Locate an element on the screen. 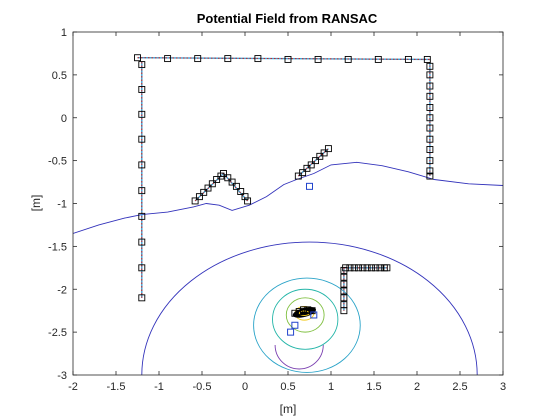 The image size is (560, 420). x-tick-label: -1 is located at coordinates (159, 387).